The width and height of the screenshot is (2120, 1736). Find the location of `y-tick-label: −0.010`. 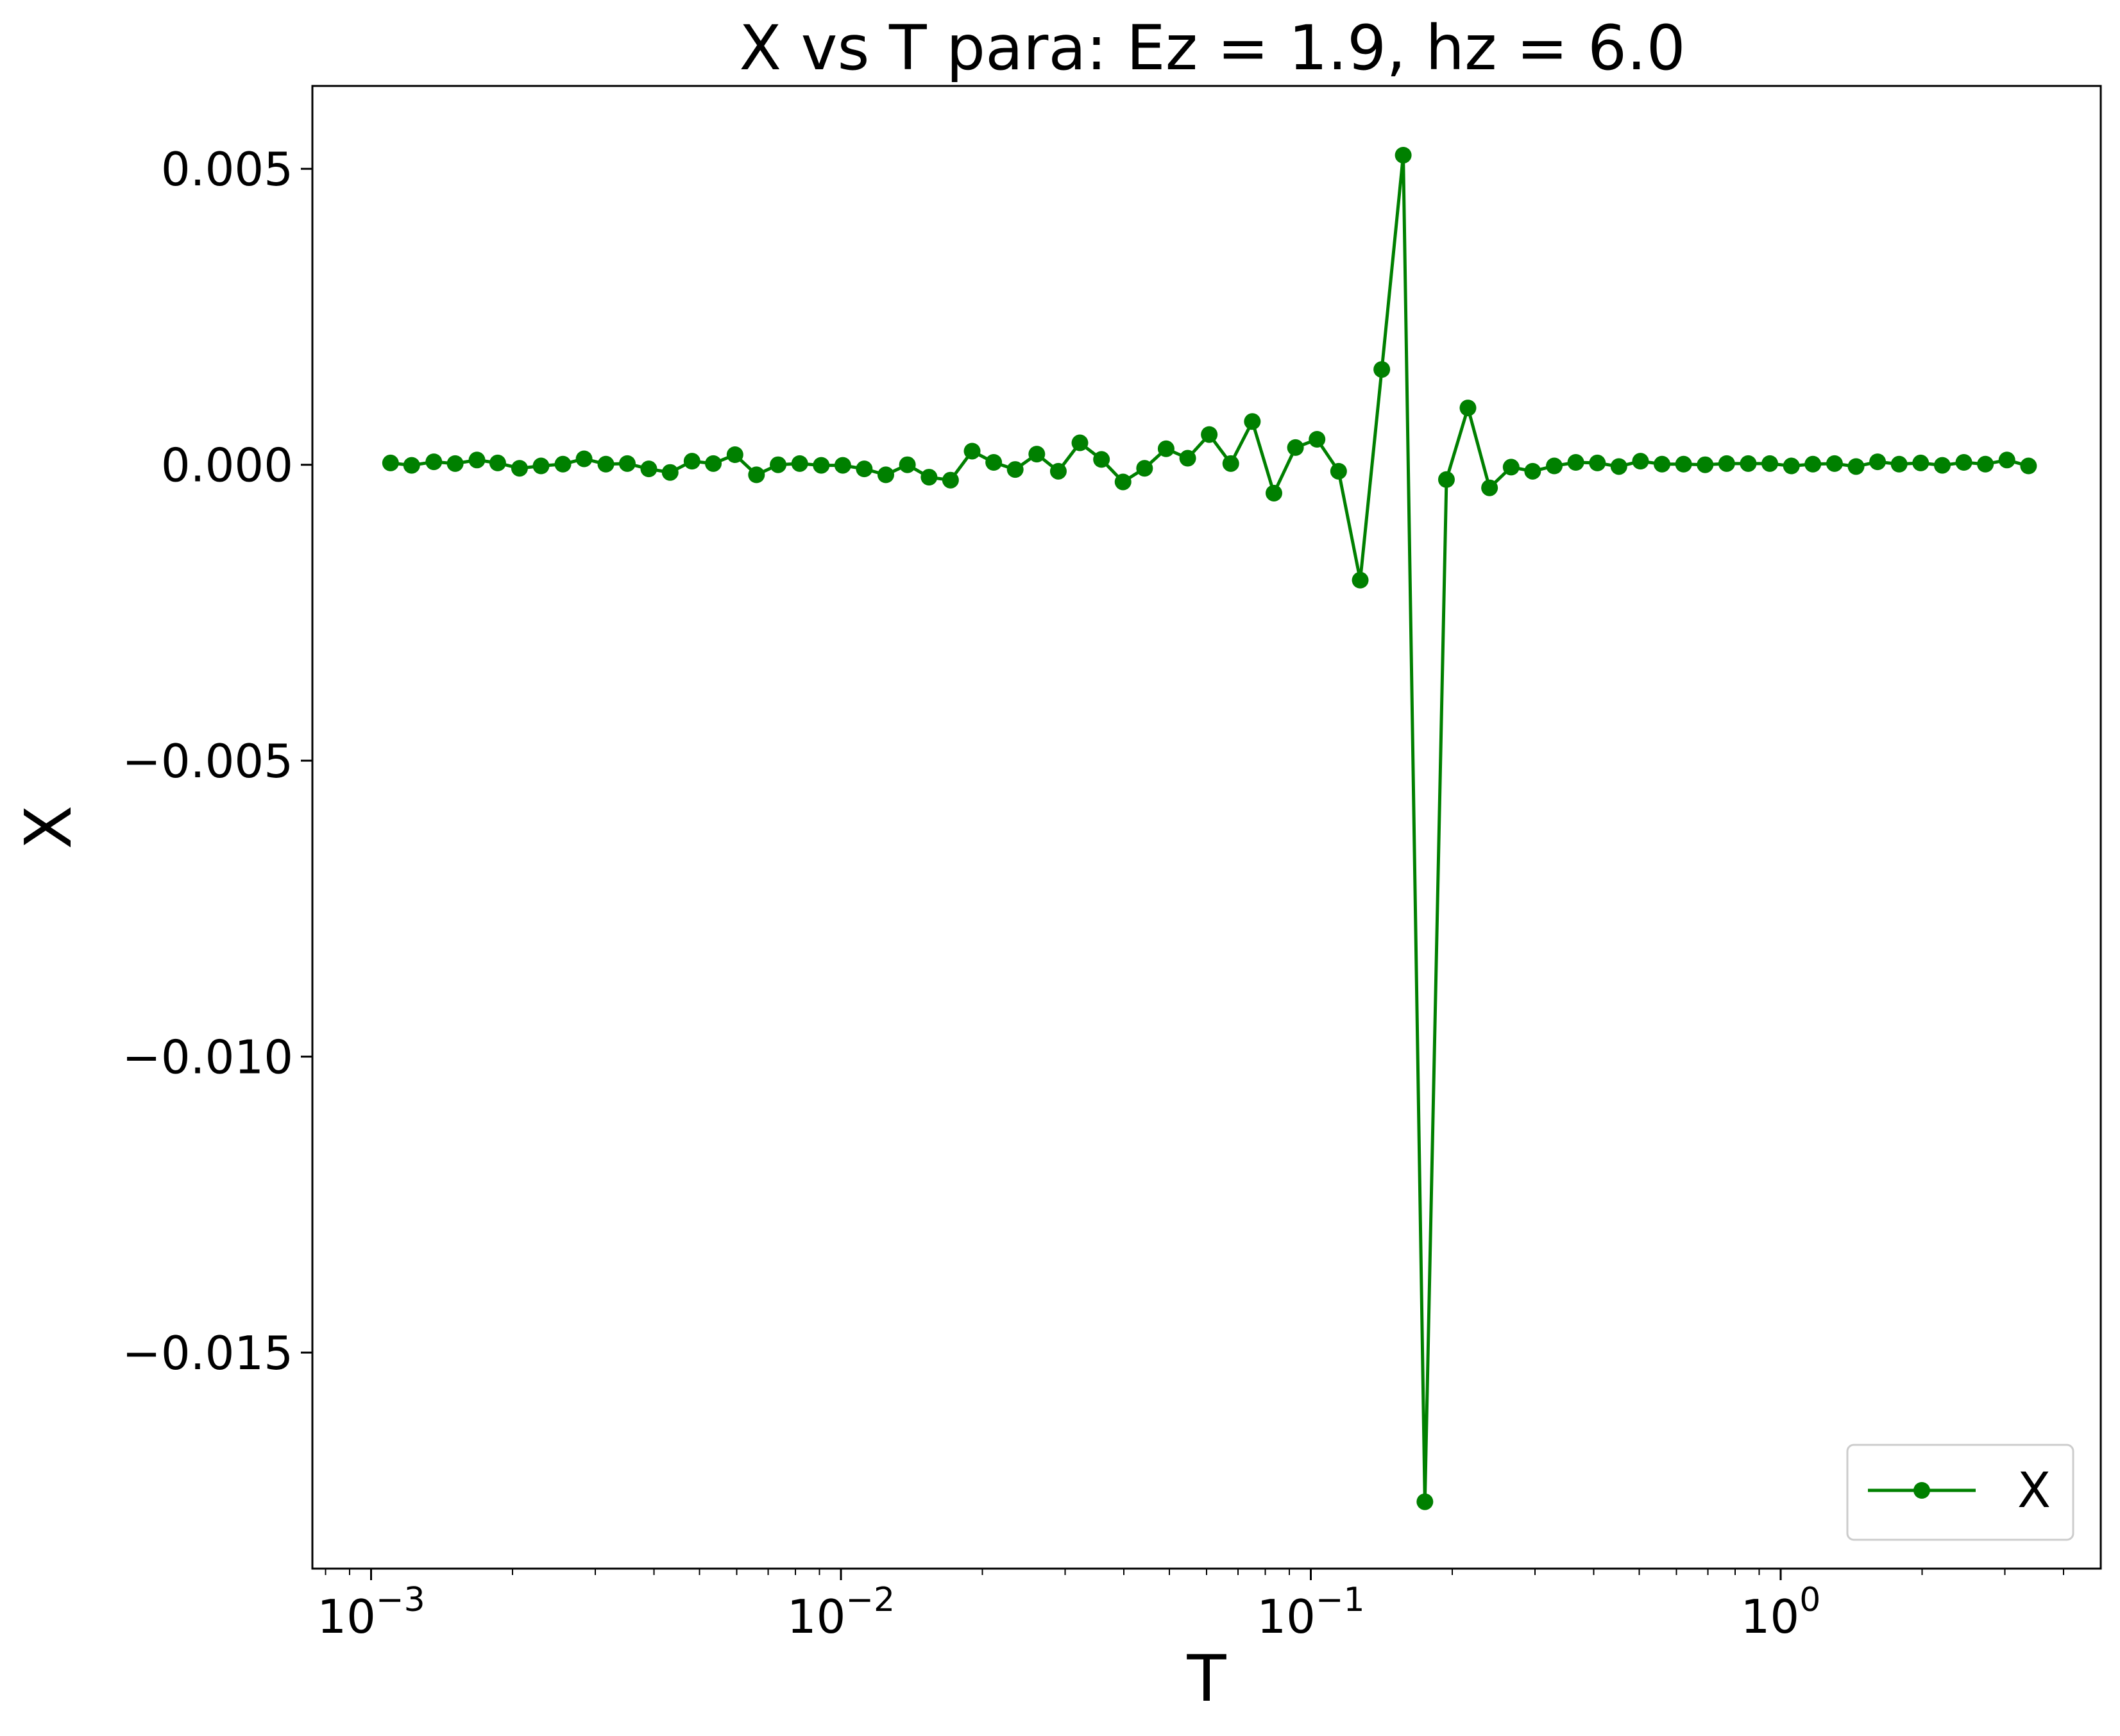

y-tick-label: −0.010 is located at coordinates (208, 1057).